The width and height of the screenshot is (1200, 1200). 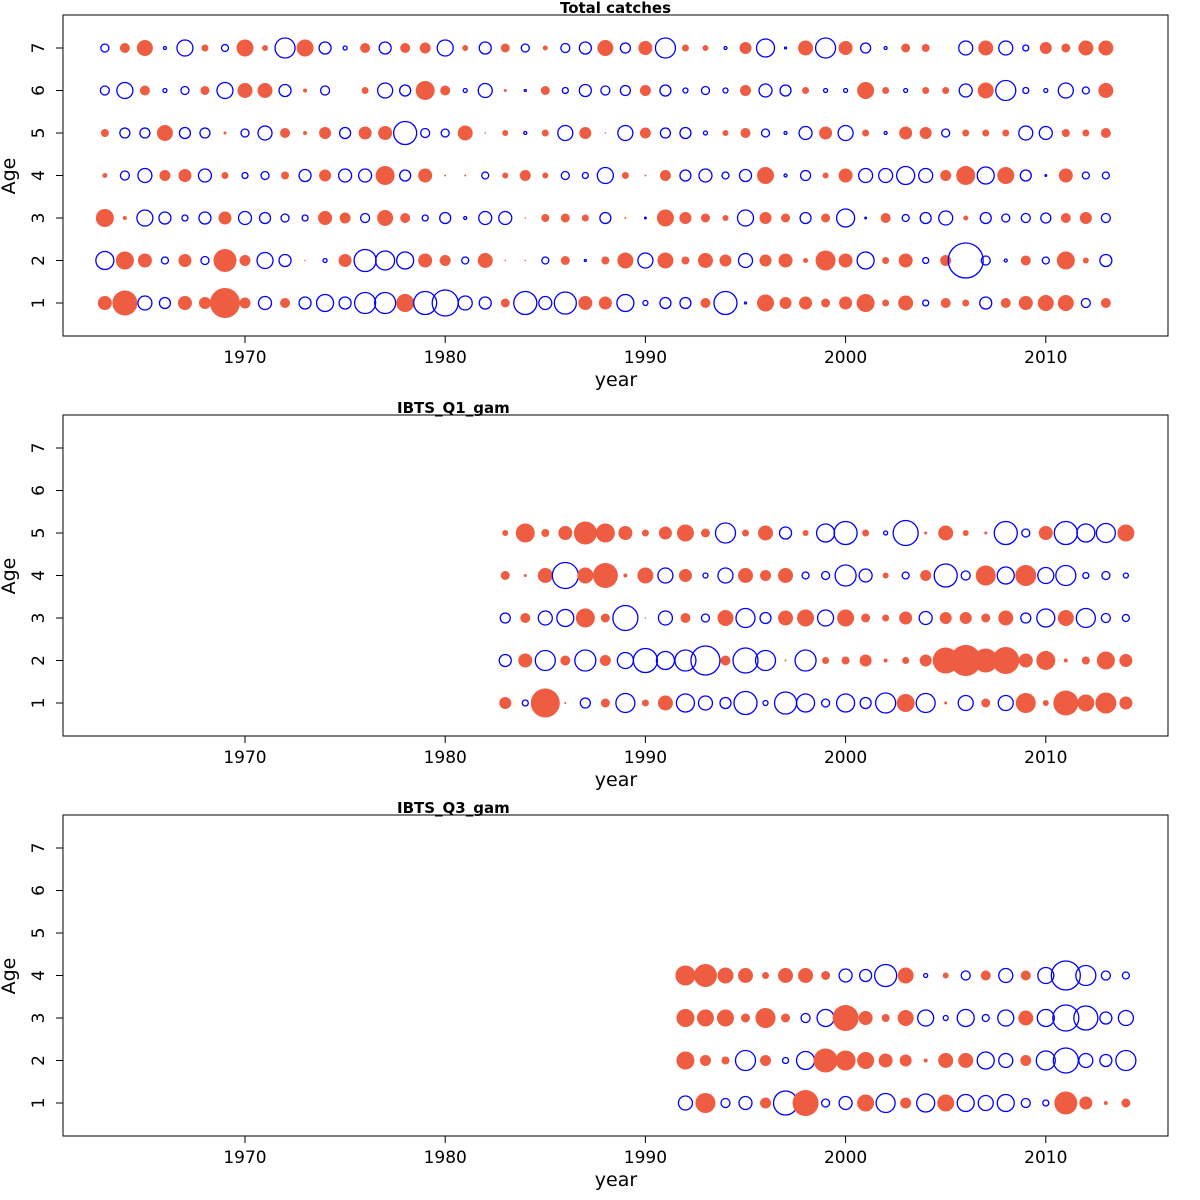 I want to click on y-axis-label: Age, so click(x=10, y=576).